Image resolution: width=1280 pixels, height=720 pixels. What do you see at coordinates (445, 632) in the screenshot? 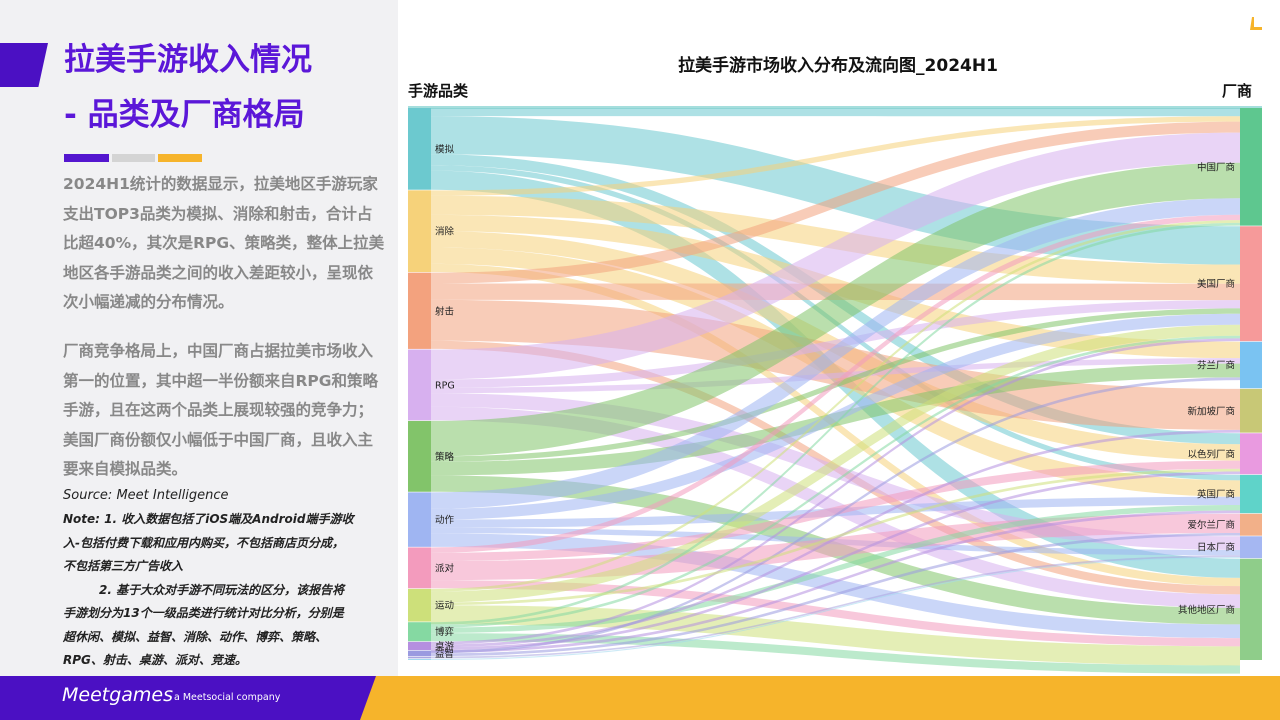
I see `sankey-source-label: 博弈` at bounding box center [445, 632].